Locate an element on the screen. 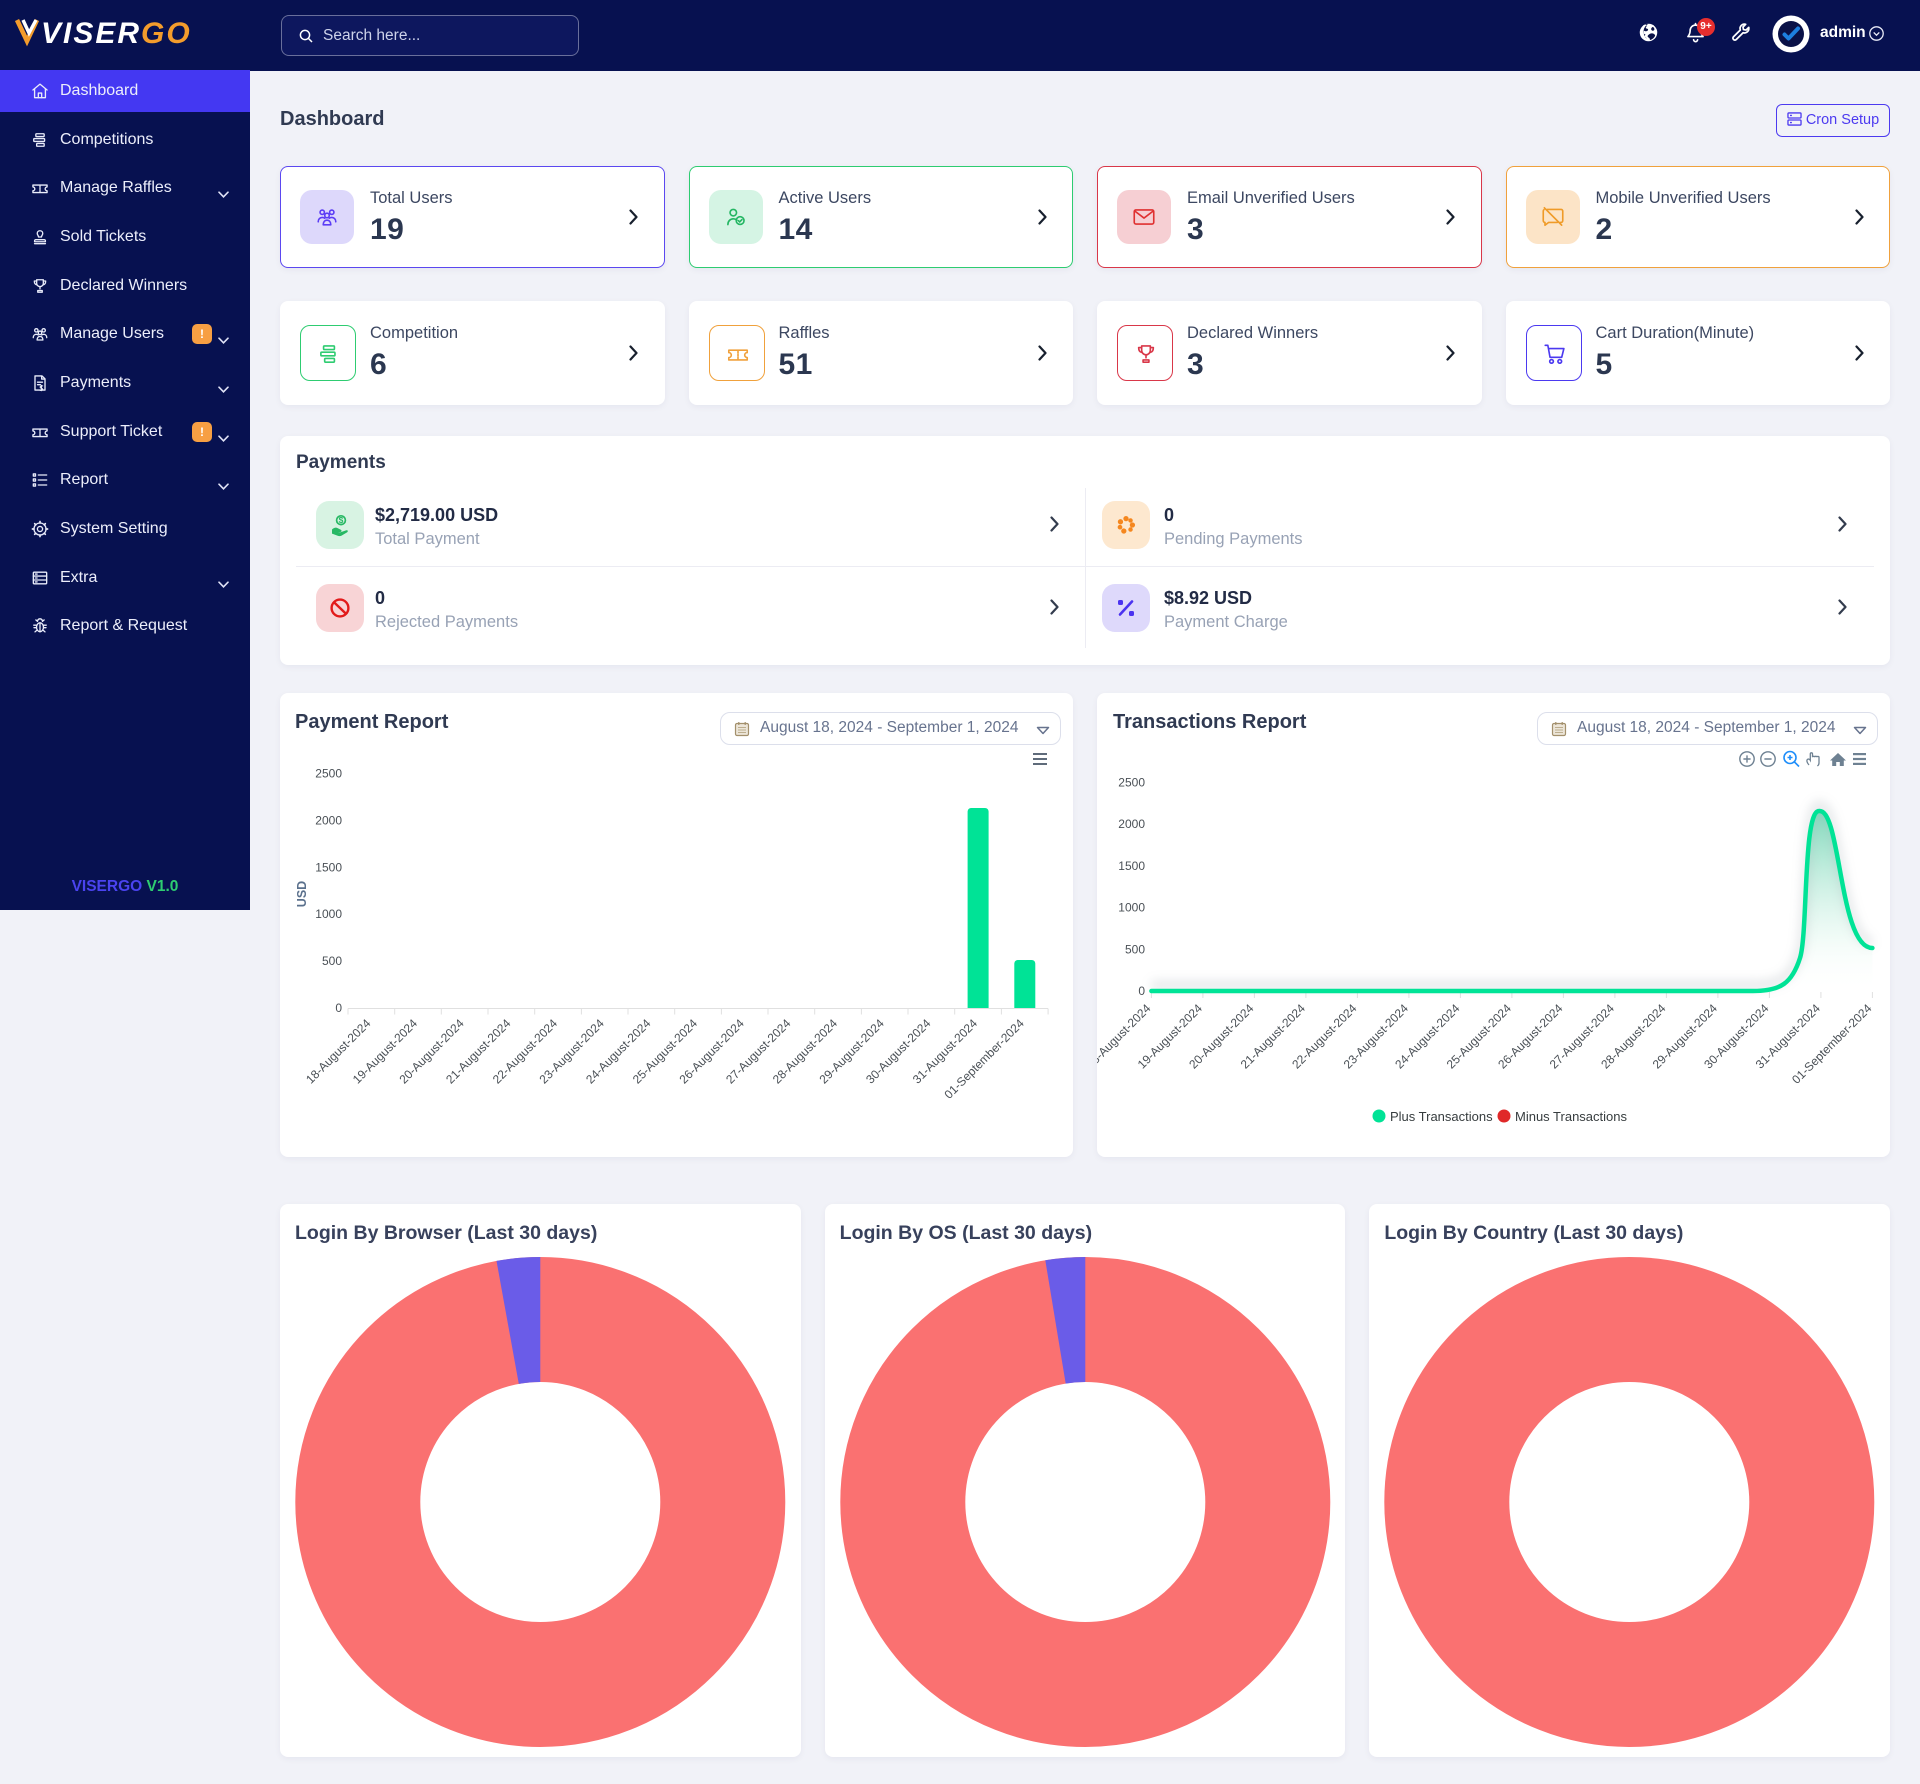 Image resolution: width=1920 pixels, height=1784 pixels. svg-text: Minus Transactions is located at coordinates (1571, 1116).